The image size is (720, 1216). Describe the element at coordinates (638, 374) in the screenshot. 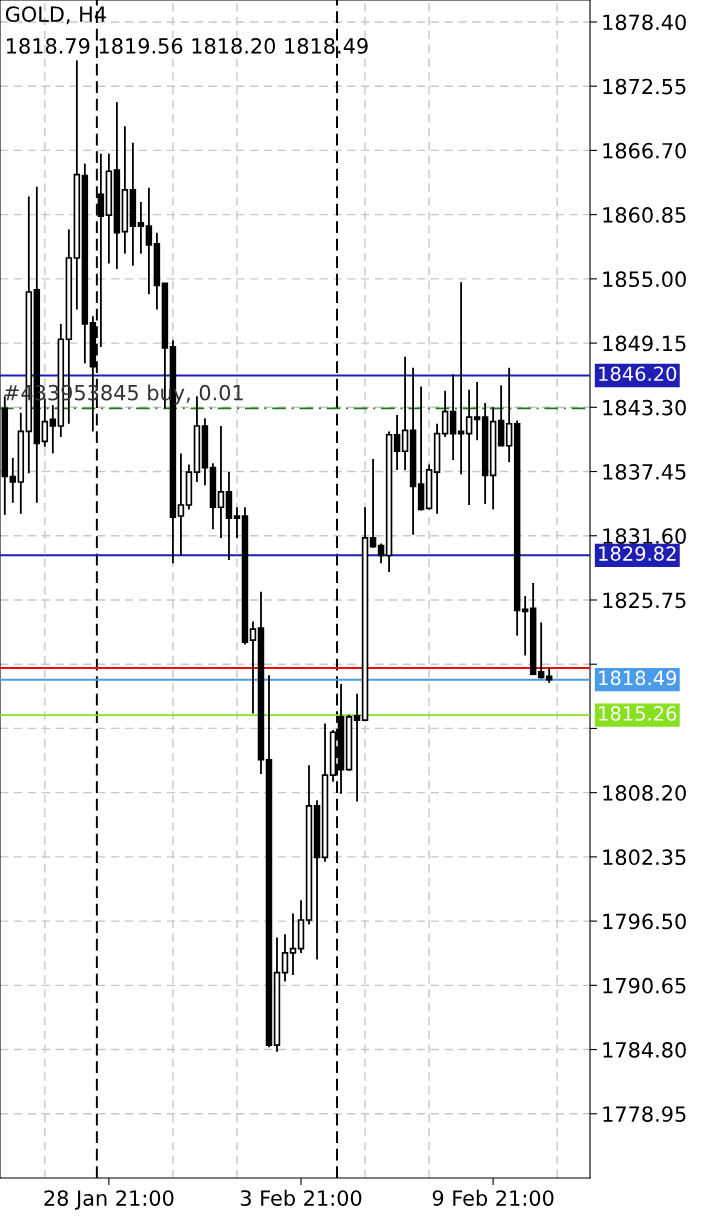

I see `ref-line-label: 1846.20` at that location.